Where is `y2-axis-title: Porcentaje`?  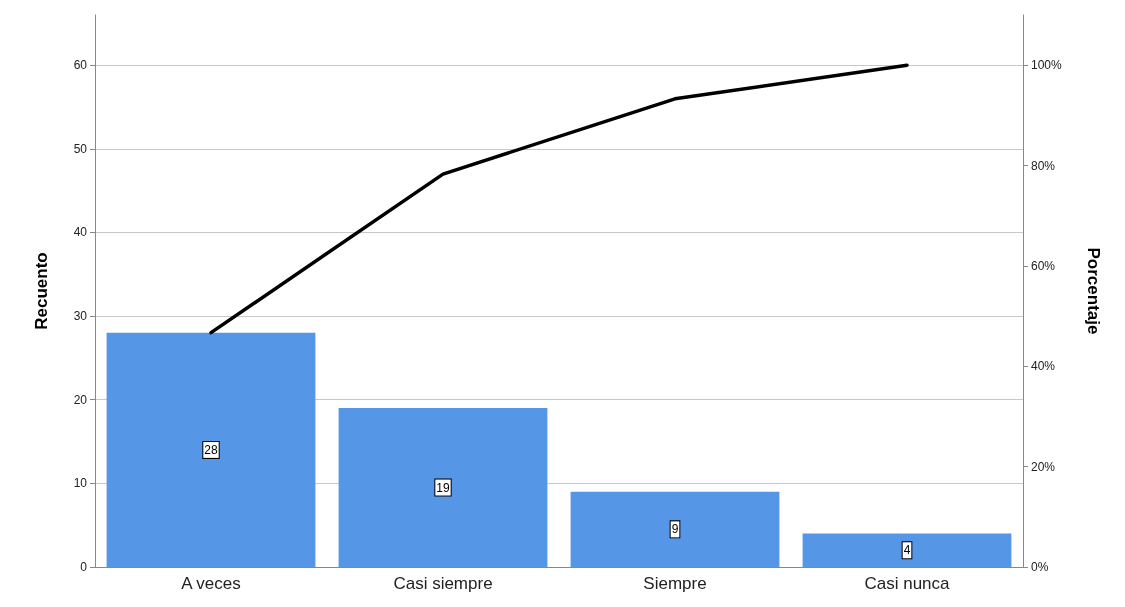 y2-axis-title: Porcentaje is located at coordinates (1093, 291).